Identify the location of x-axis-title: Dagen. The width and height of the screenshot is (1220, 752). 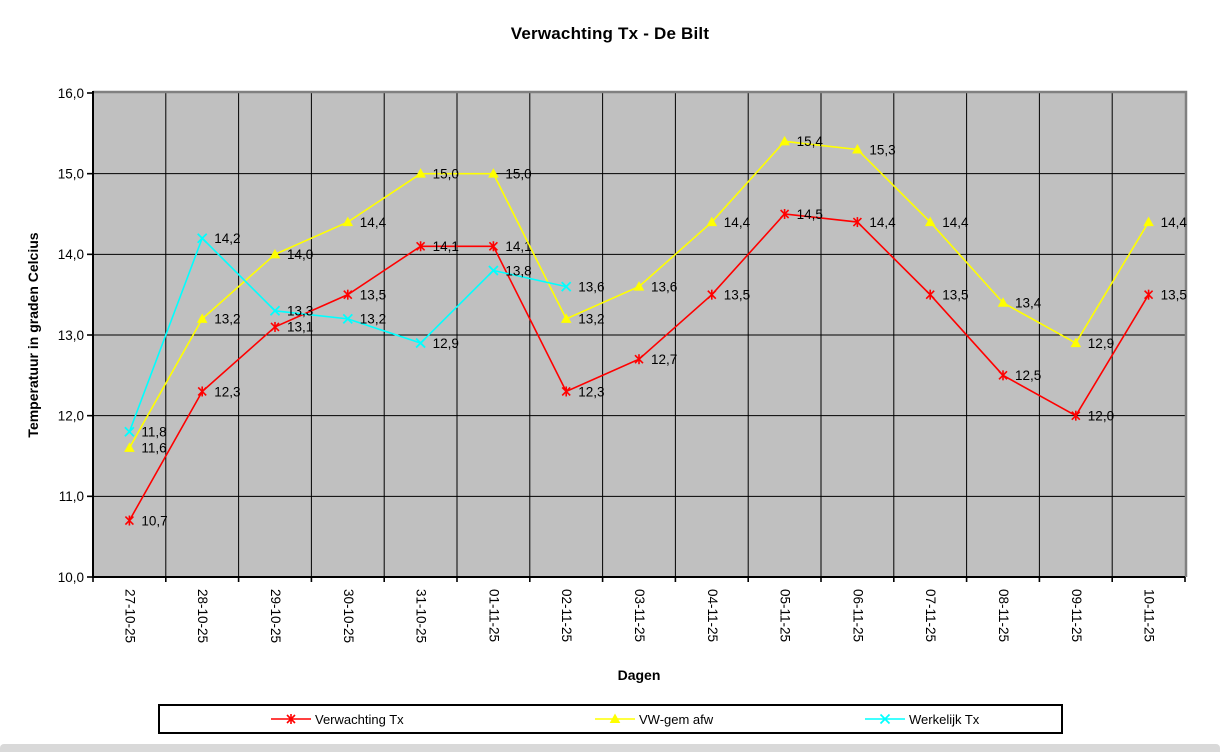
(639, 675).